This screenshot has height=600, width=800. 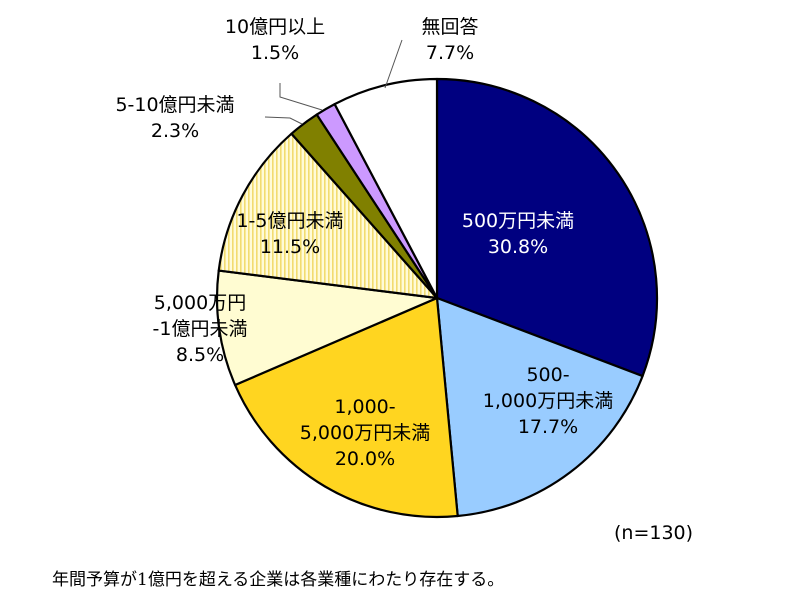 What do you see at coordinates (283, 120) in the screenshot?
I see `leader-line-5-10oku` at bounding box center [283, 120].